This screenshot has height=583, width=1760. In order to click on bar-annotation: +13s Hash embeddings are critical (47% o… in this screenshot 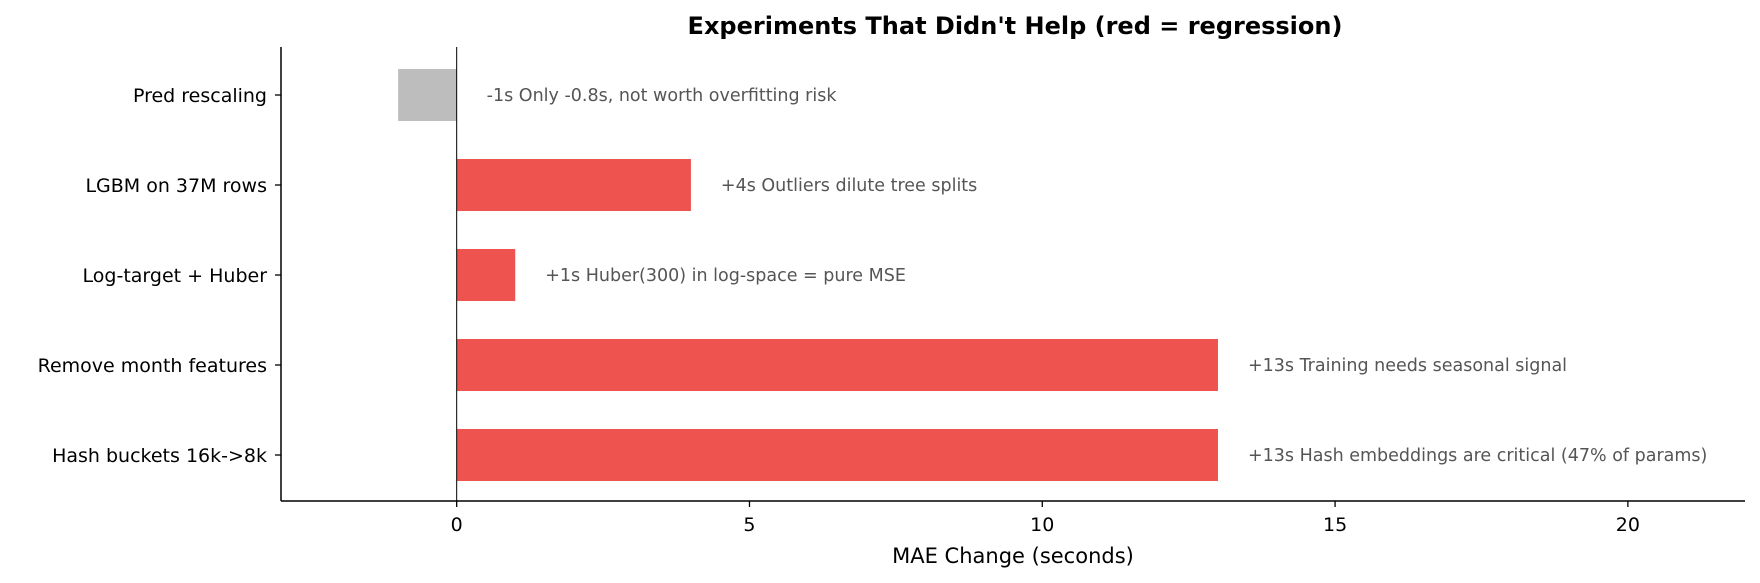, I will do `click(1477, 456)`.